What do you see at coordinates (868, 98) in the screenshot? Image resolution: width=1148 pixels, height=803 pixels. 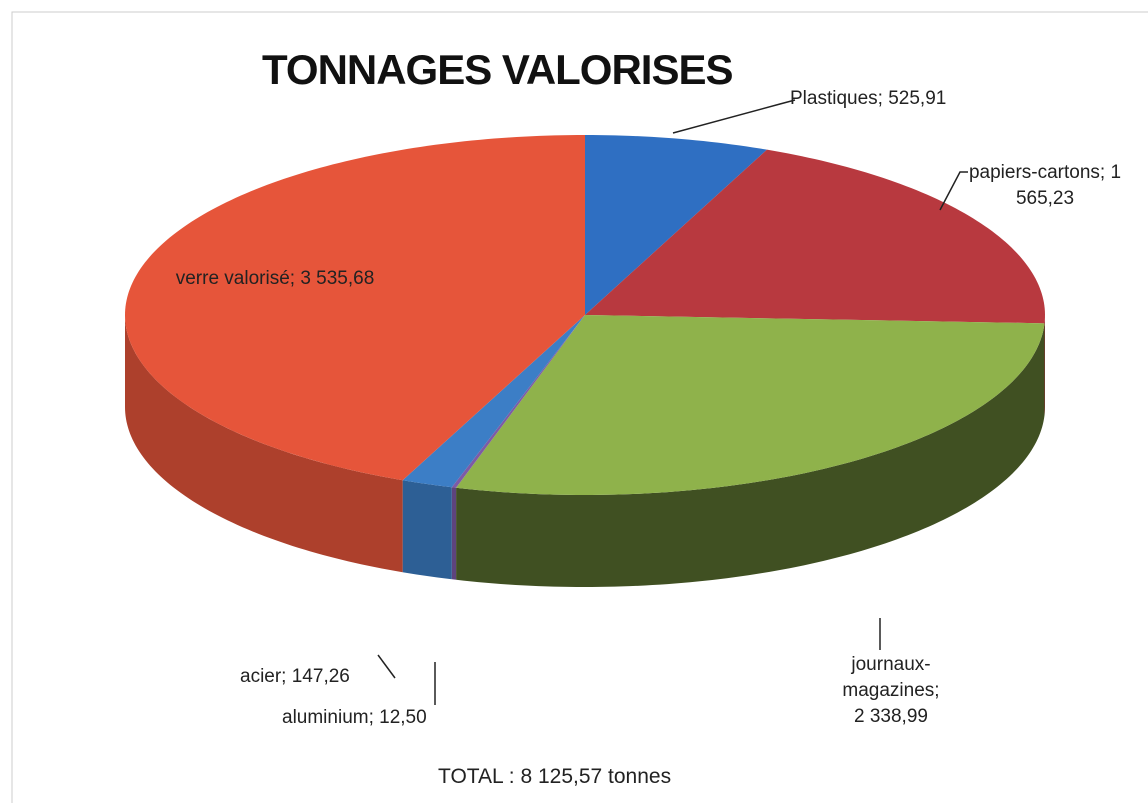 I see `data-label: Plastiques; 525,91` at bounding box center [868, 98].